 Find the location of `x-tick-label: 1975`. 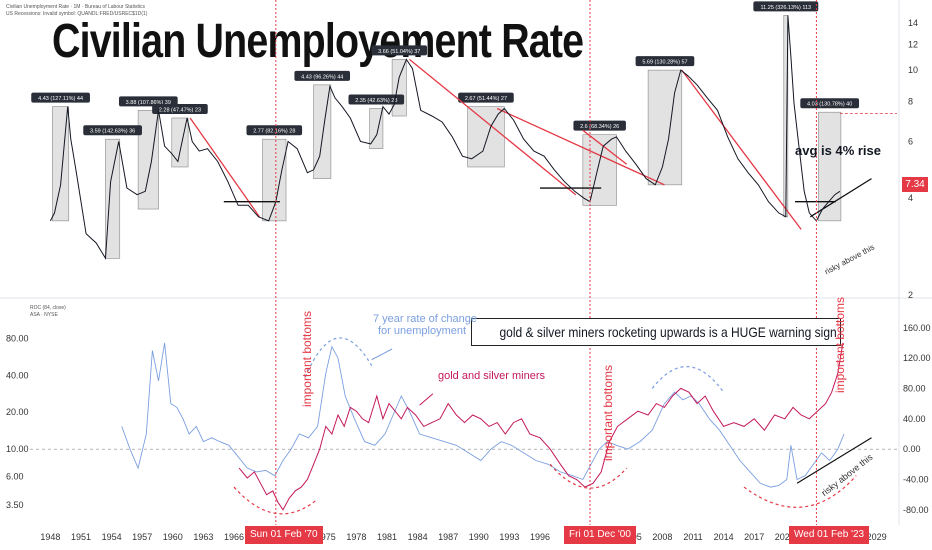

x-tick-label: 1975 is located at coordinates (326, 537).